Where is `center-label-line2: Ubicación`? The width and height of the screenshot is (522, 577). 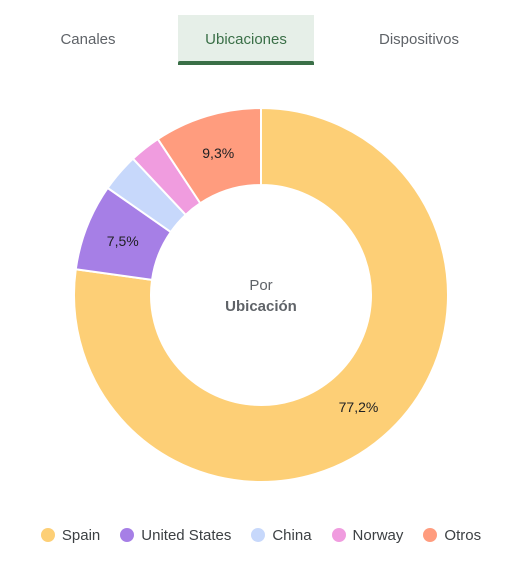 center-label-line2: Ubicación is located at coordinates (261, 306).